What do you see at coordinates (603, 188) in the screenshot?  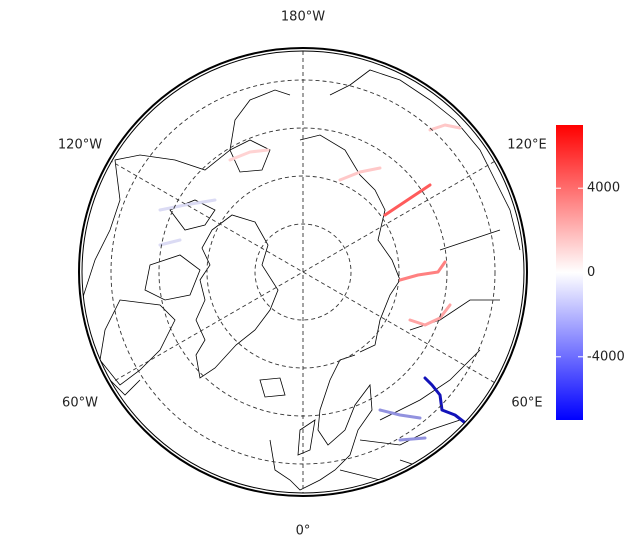 I see `colorbar-tick-label: 4000` at bounding box center [603, 188].